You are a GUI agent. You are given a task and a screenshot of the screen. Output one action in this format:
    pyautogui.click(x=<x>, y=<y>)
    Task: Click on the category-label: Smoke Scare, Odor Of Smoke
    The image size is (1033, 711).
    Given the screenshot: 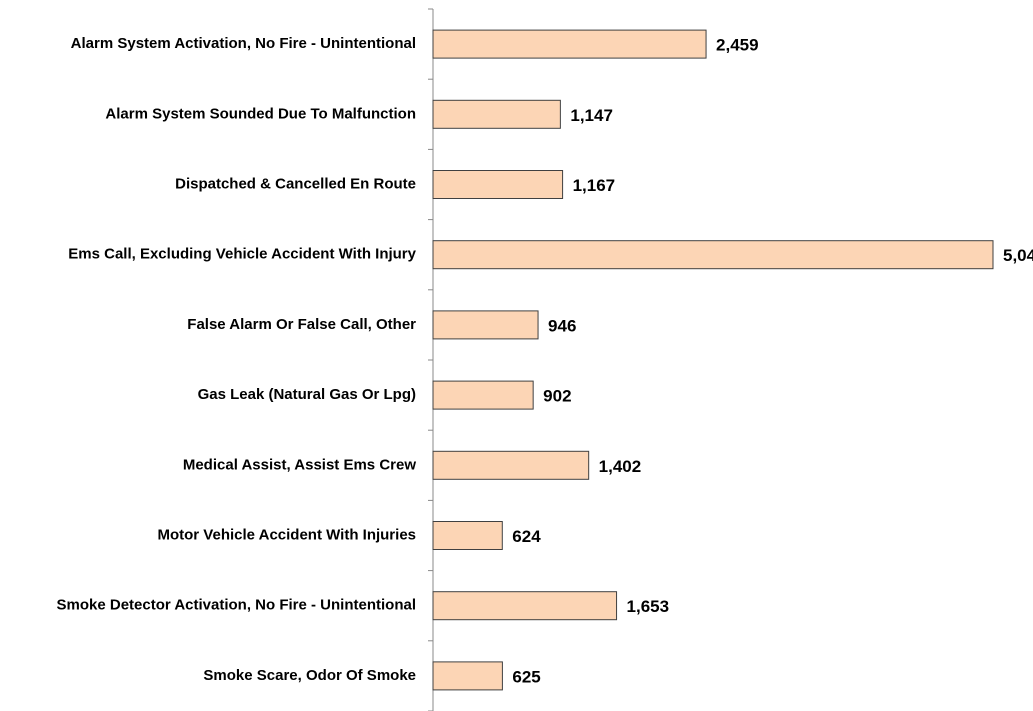 What is the action you would take?
    pyautogui.click(x=309, y=675)
    